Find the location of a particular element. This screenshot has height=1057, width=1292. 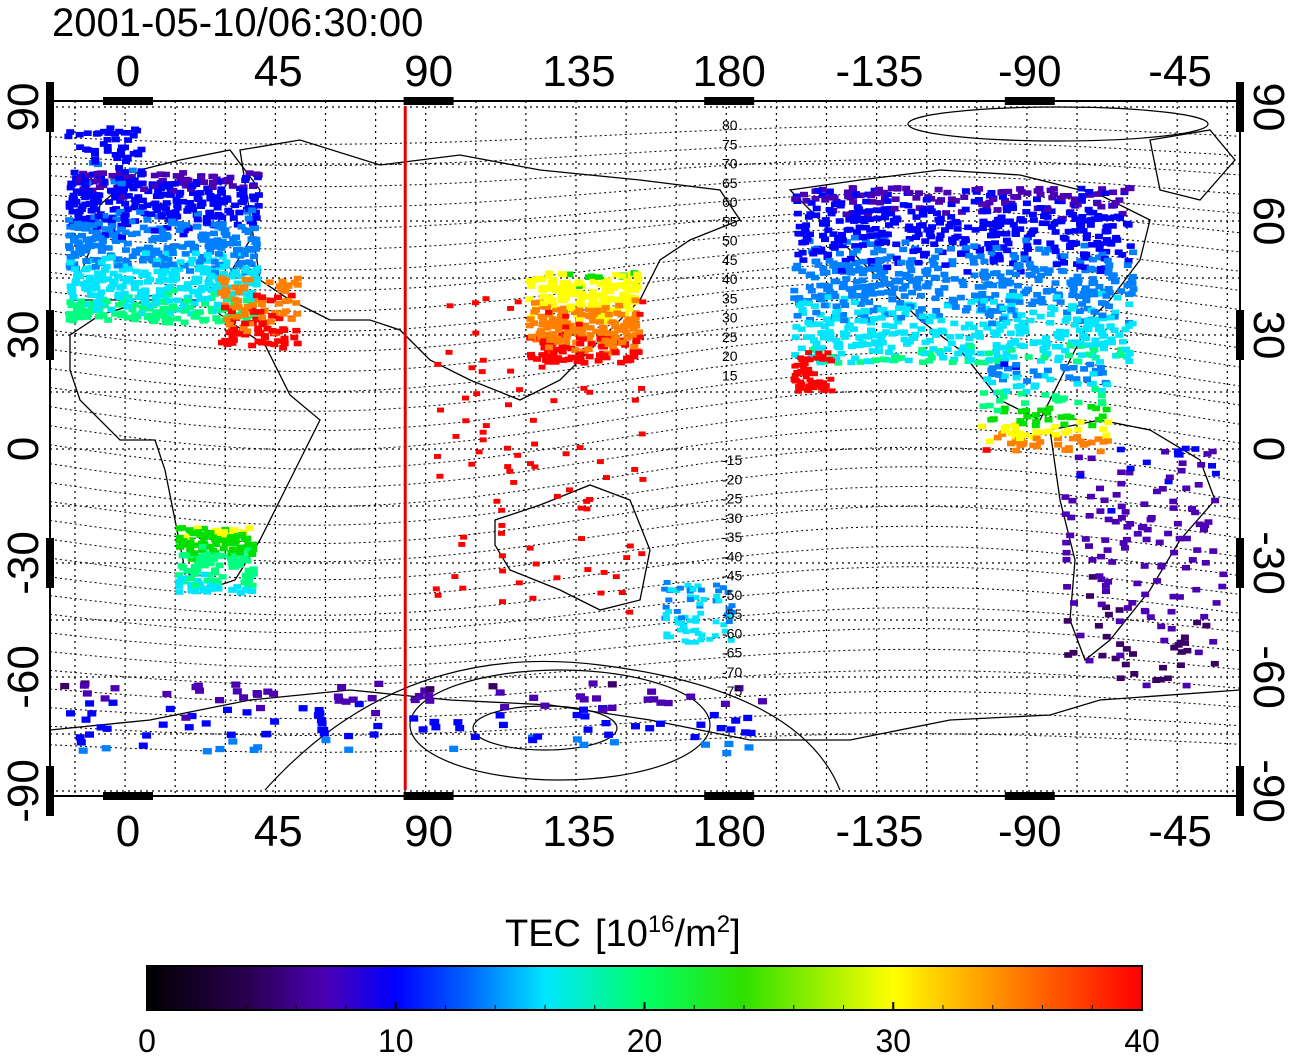

frame-tick is located at coordinates (50, 563).